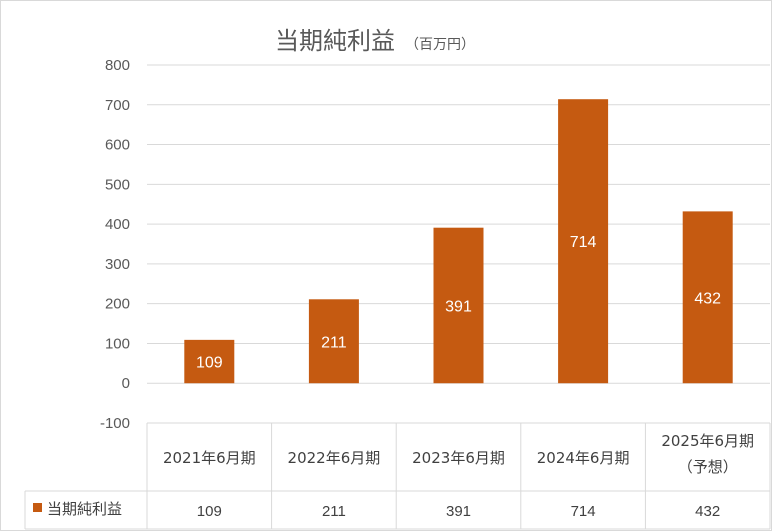 The width and height of the screenshot is (772, 531). I want to click on legend-series-label: 当期純利益, so click(84, 509).